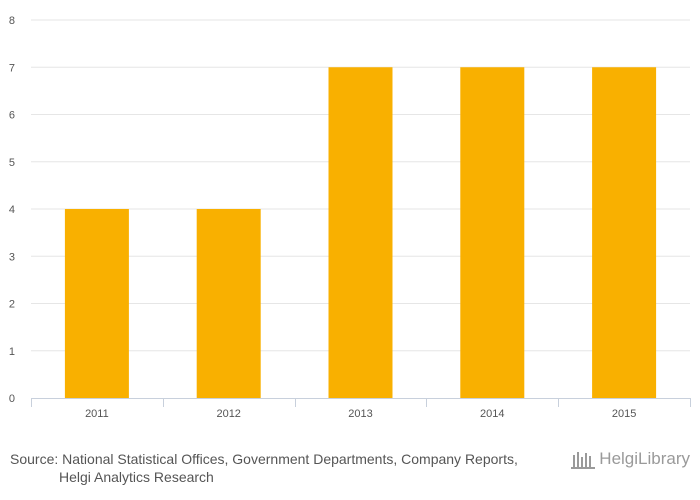 The width and height of the screenshot is (700, 500). What do you see at coordinates (12, 257) in the screenshot?
I see `y-tick-label: 3` at bounding box center [12, 257].